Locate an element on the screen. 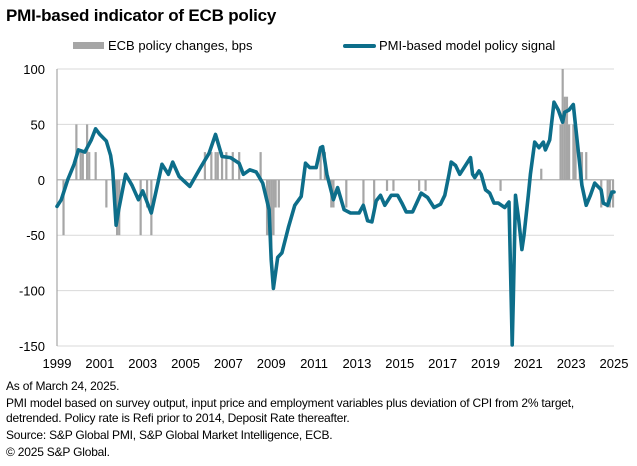 The image size is (637, 466). x-tick-label: 2019 is located at coordinates (485, 363).